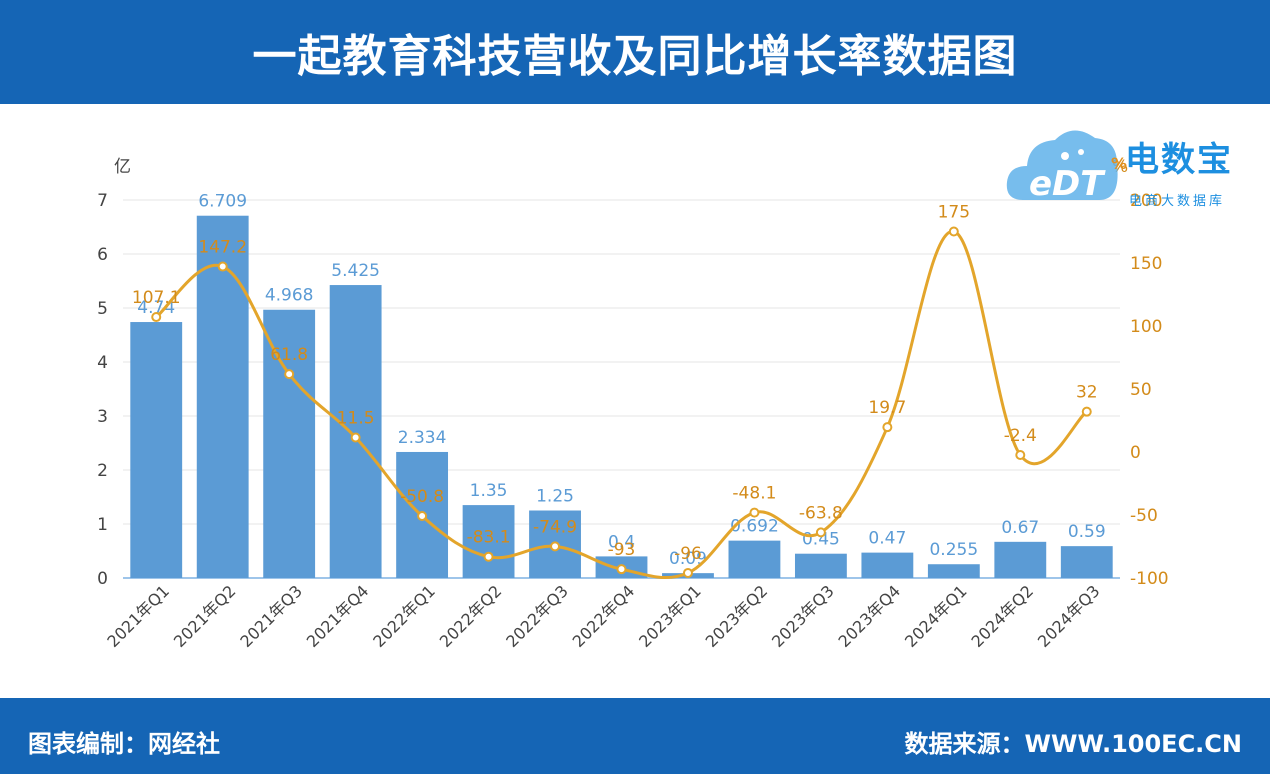 The image size is (1270, 774). What do you see at coordinates (355, 271) in the screenshot?
I see `bar-value-label: 5.425` at bounding box center [355, 271].